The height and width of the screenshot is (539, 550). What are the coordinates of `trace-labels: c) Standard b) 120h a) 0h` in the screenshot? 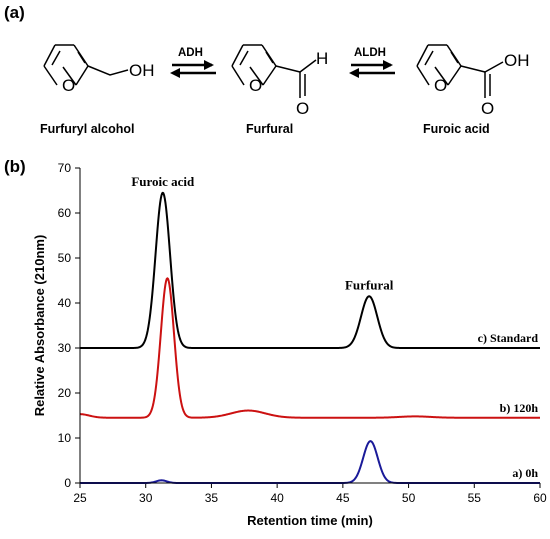 It's located at (508, 405).